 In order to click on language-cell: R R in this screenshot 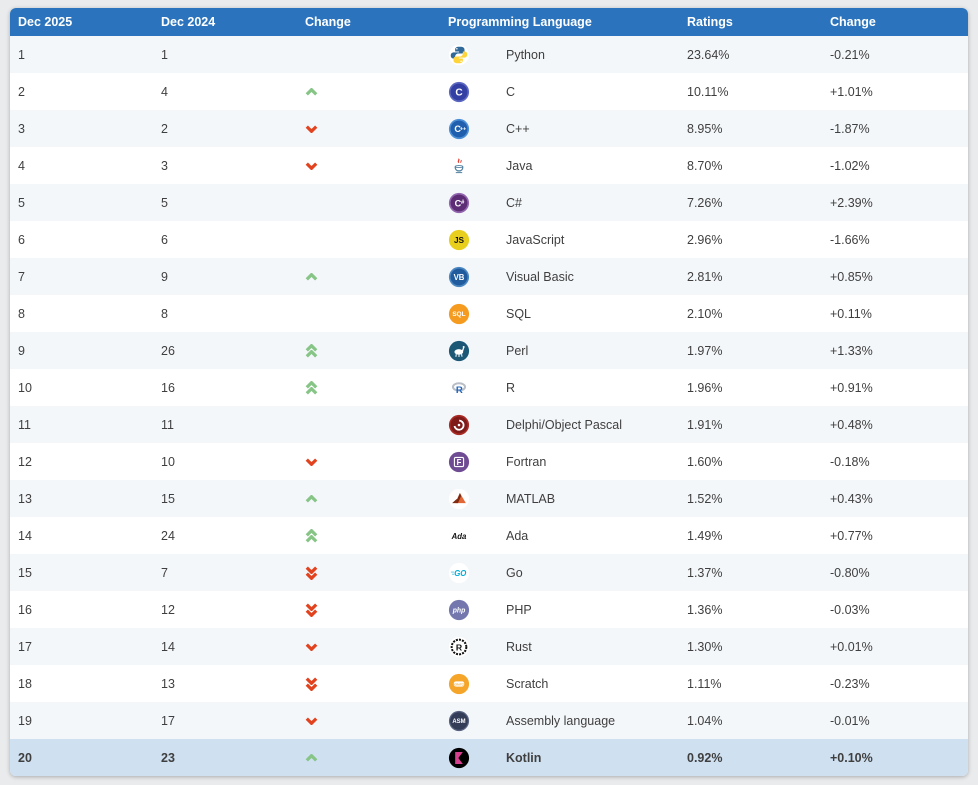, I will do `click(559, 388)`.